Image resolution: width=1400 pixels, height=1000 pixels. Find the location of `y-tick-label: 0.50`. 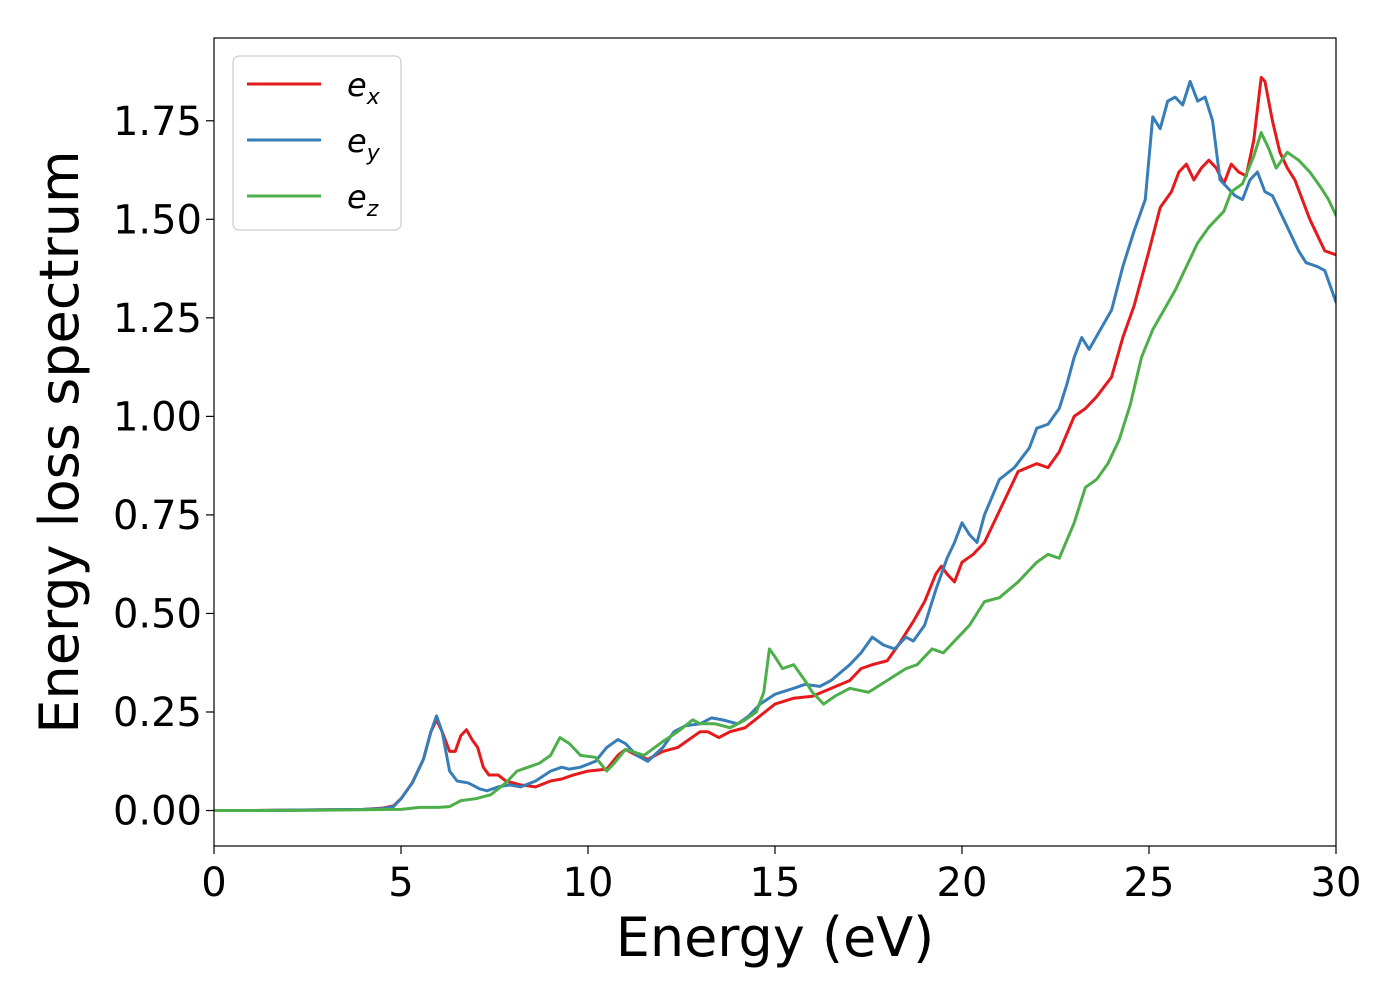

y-tick-label: 0.50 is located at coordinates (157, 614).